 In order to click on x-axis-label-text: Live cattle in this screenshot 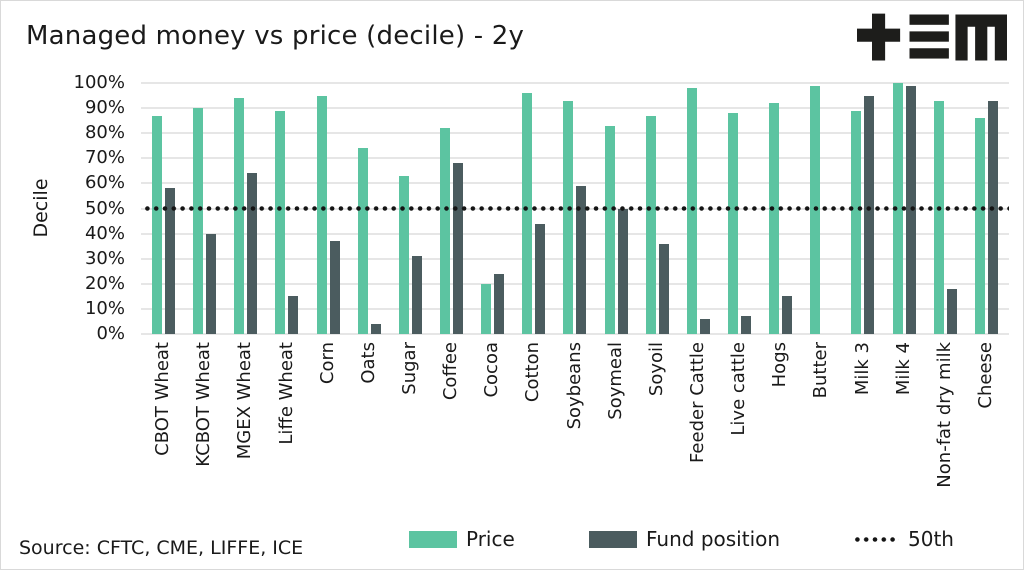, I will do `click(739, 389)`.